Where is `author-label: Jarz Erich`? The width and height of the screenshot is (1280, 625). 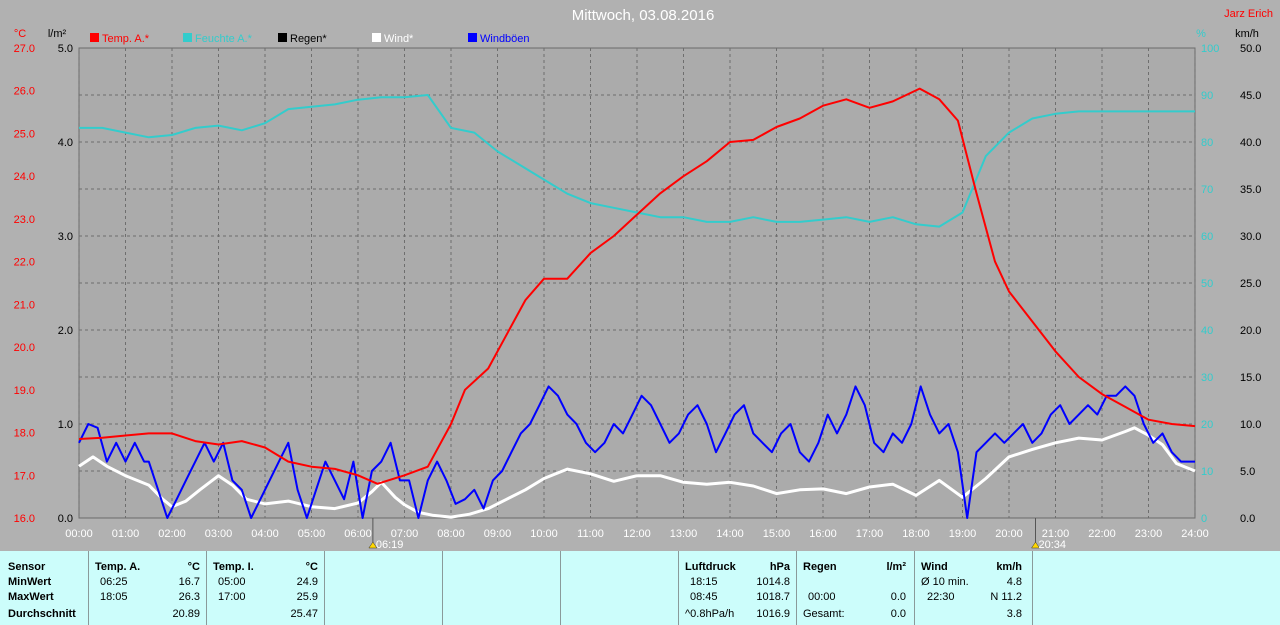
author-label: Jarz Erich is located at coordinates (1248, 14).